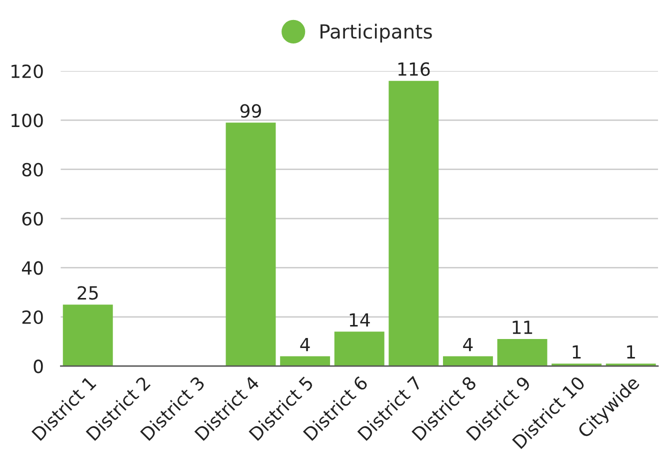  What do you see at coordinates (27, 121) in the screenshot?
I see `y-tick-label: 100` at bounding box center [27, 121].